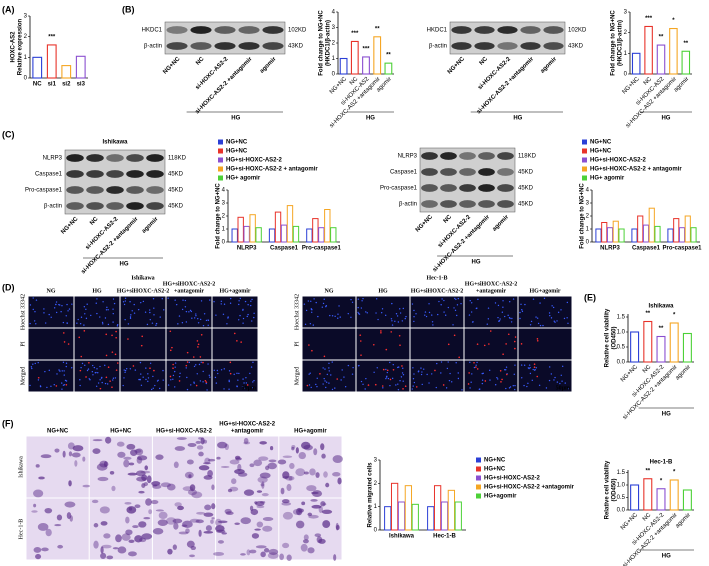 The width and height of the screenshot is (709, 566). Describe the element at coordinates (8, 9) in the screenshot. I see `panel-label: (A)` at that location.